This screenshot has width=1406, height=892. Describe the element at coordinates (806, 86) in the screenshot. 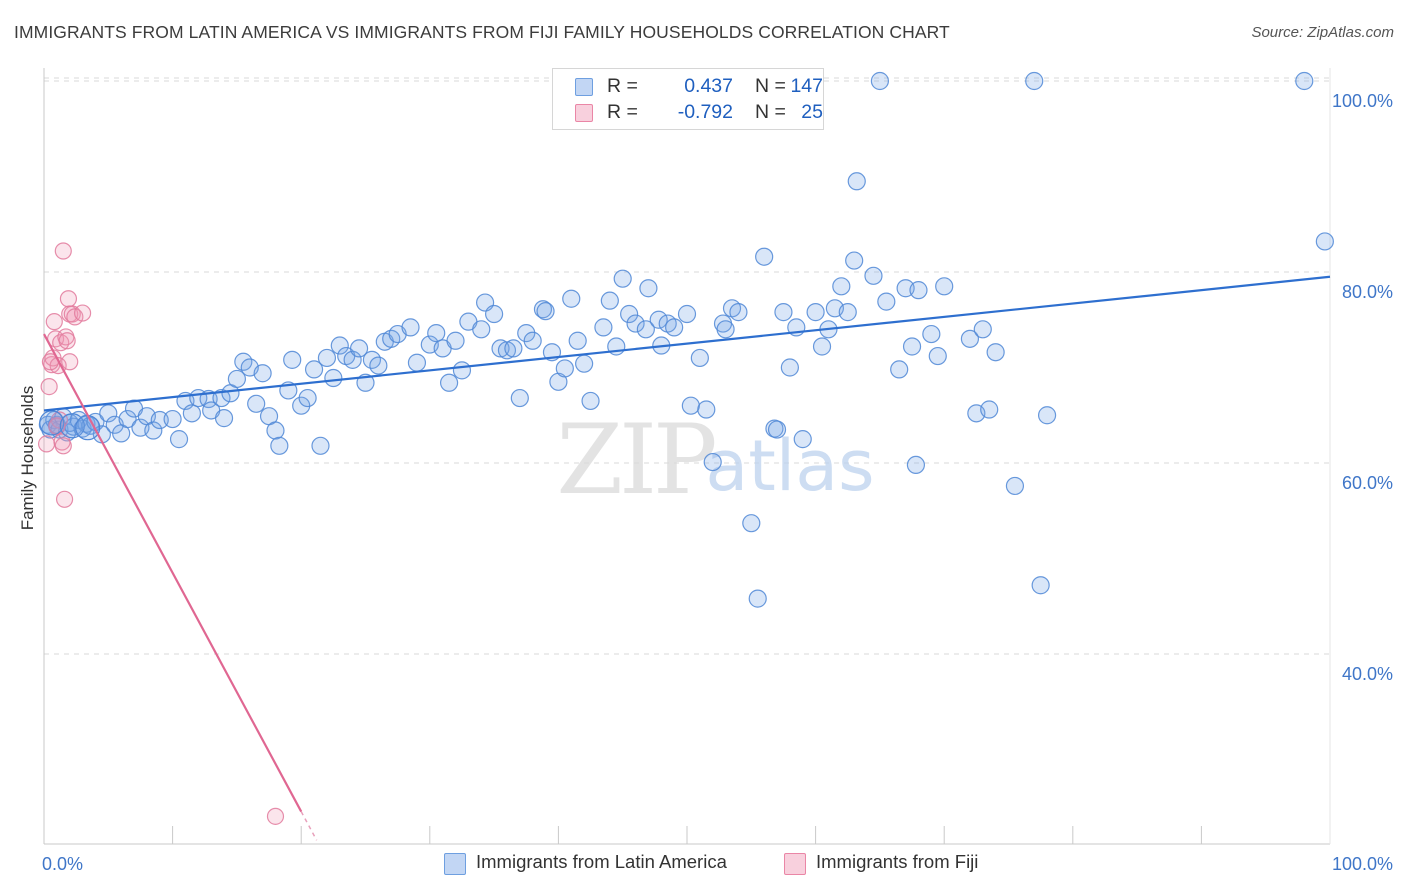

I see `legend-n-value: 147` at that location.